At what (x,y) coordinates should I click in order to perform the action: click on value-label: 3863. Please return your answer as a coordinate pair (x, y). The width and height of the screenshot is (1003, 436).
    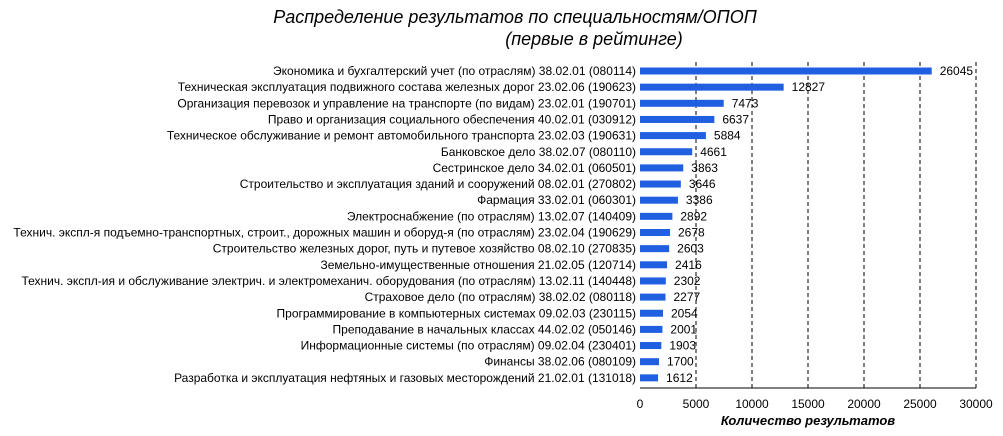
    Looking at the image, I should click on (704, 168).